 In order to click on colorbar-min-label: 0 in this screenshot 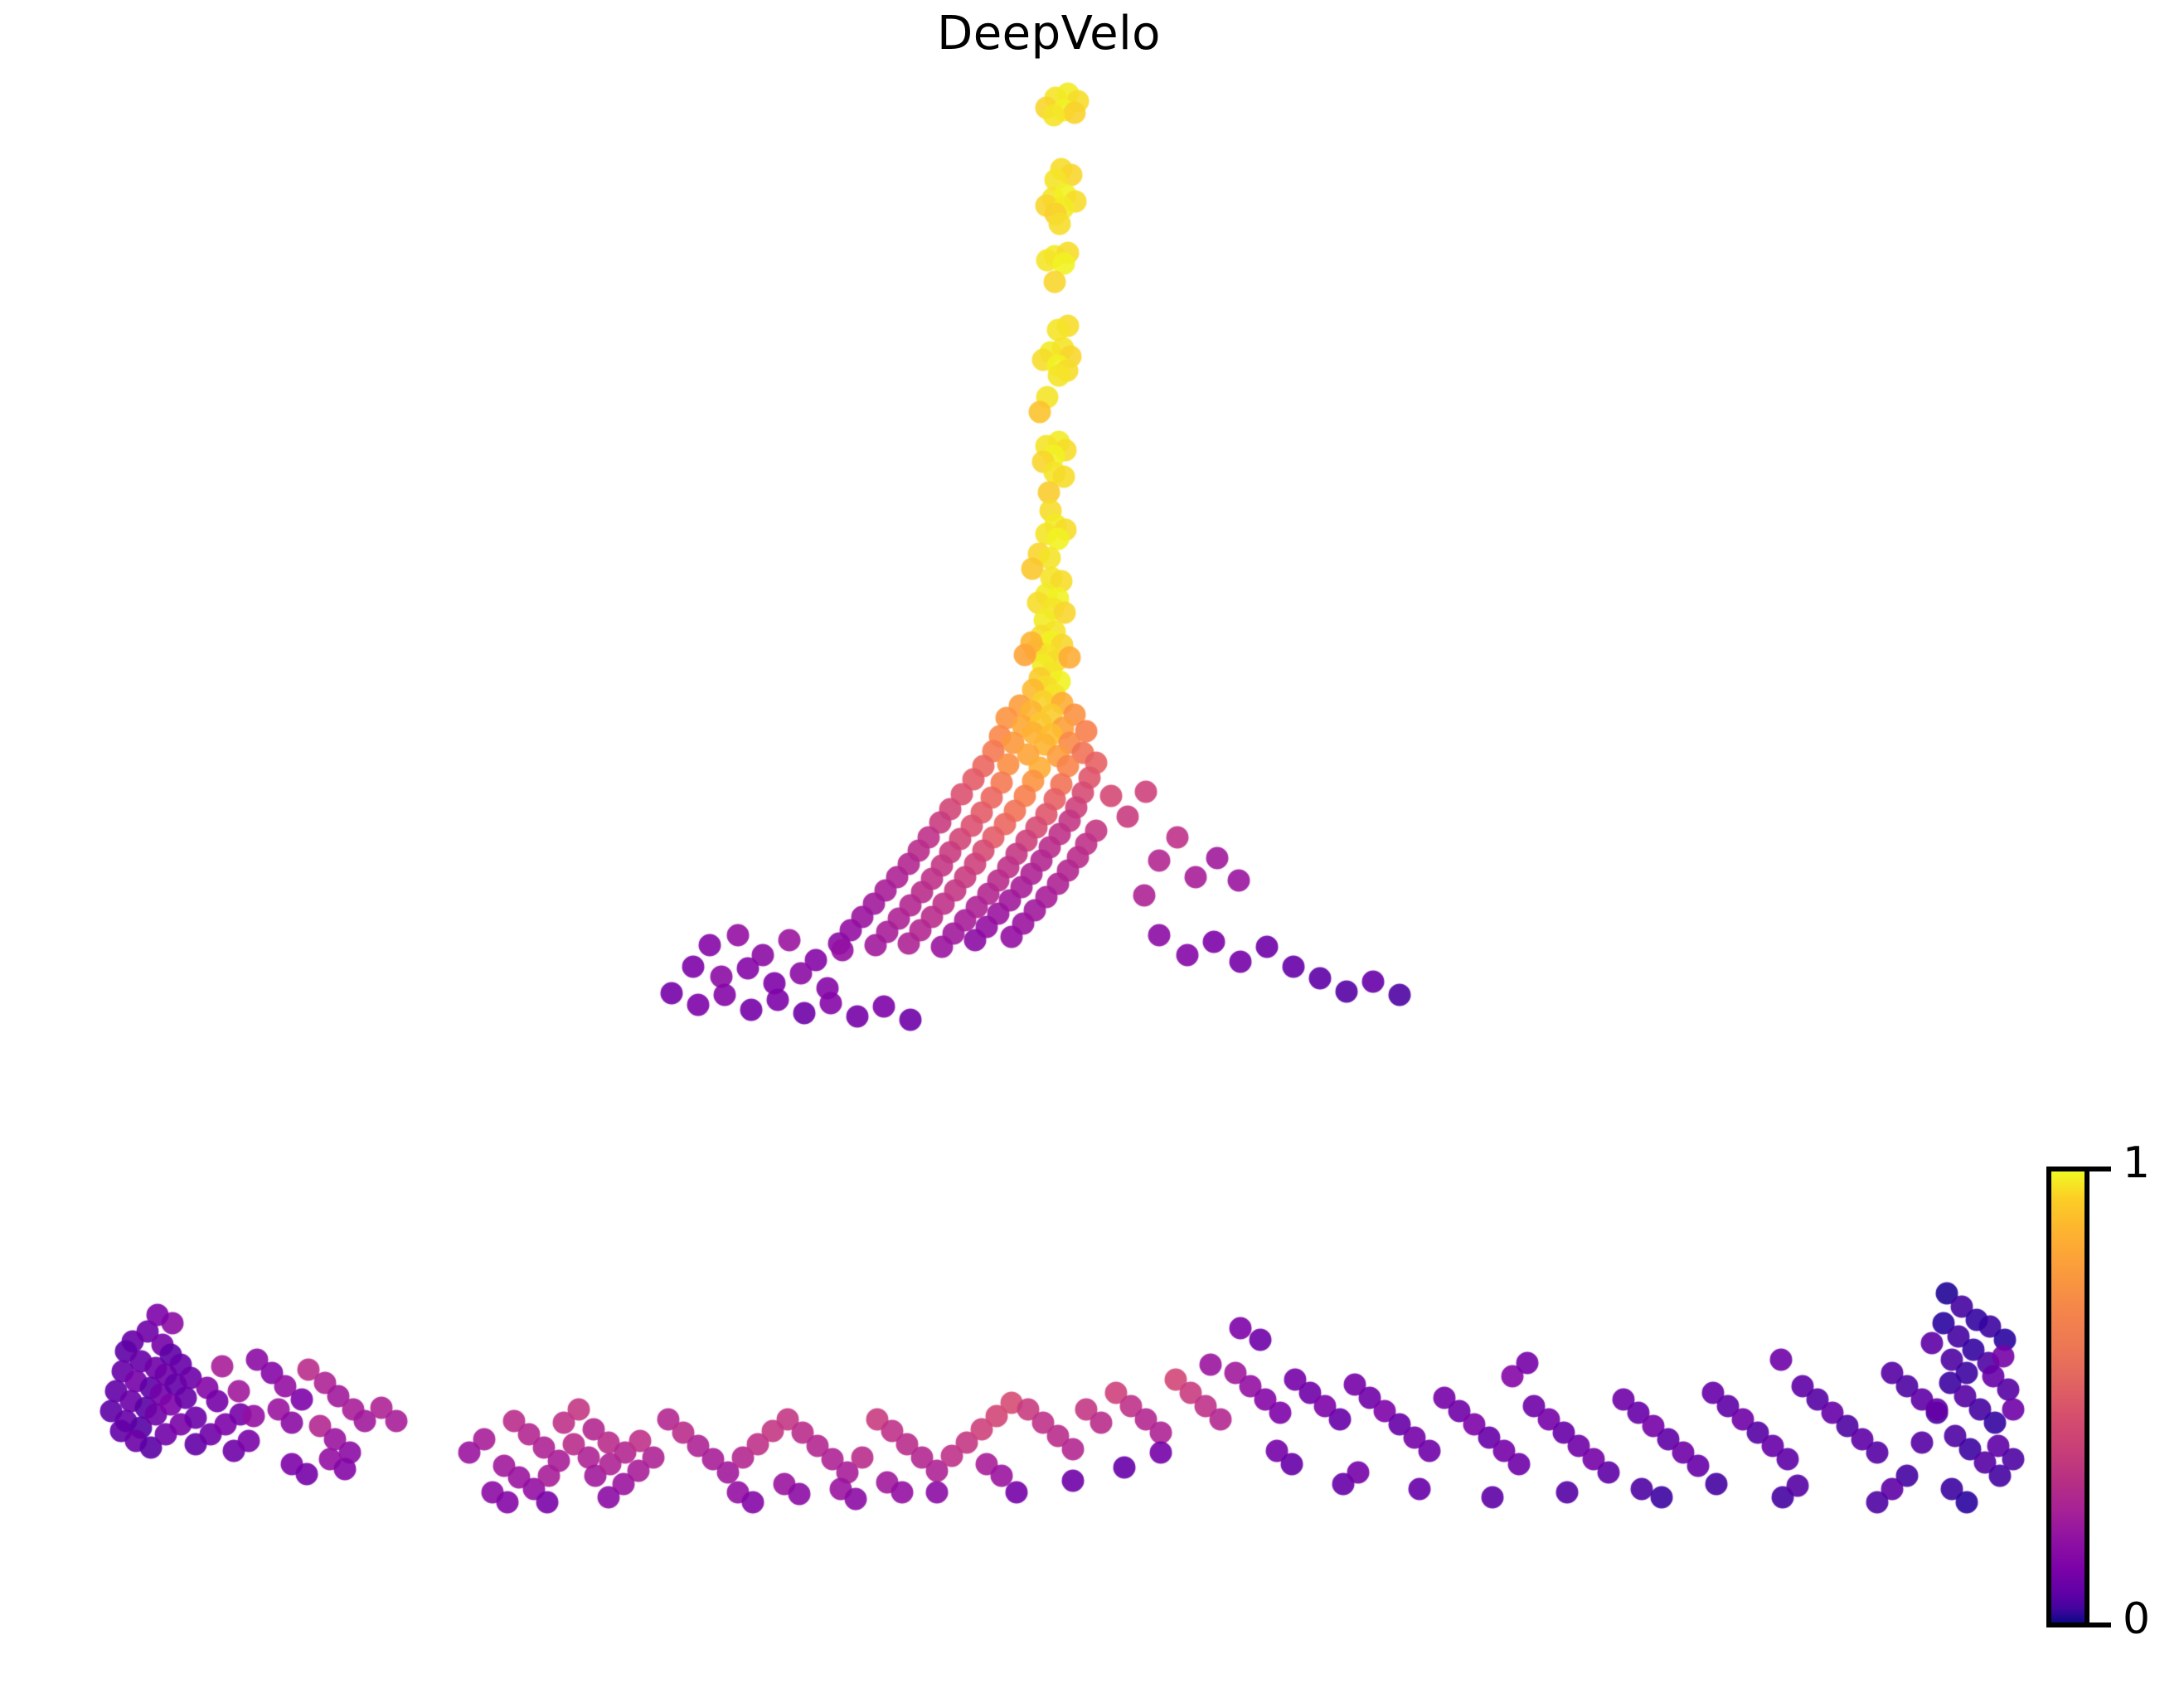, I will do `click(2137, 1619)`.